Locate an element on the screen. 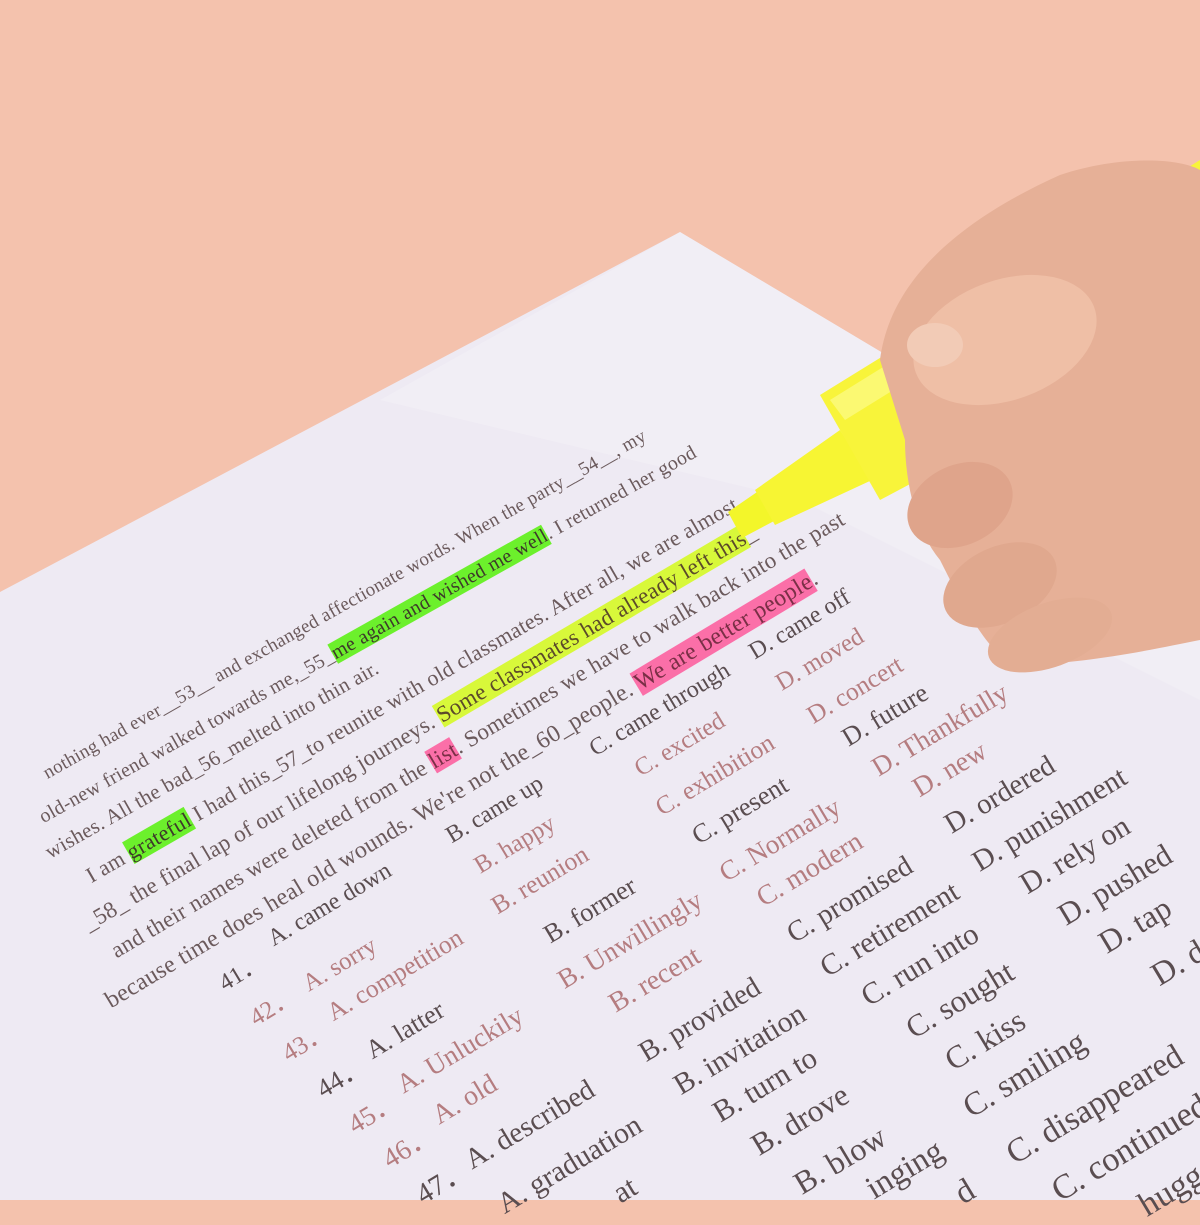  hand is located at coordinates (1040, 416).